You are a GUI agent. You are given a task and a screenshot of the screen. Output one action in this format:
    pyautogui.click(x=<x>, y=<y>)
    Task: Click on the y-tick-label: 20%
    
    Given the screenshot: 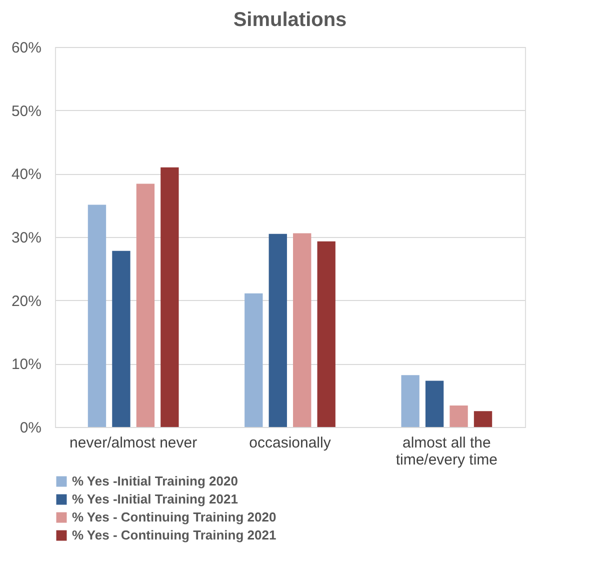 What is the action you would take?
    pyautogui.click(x=26, y=301)
    